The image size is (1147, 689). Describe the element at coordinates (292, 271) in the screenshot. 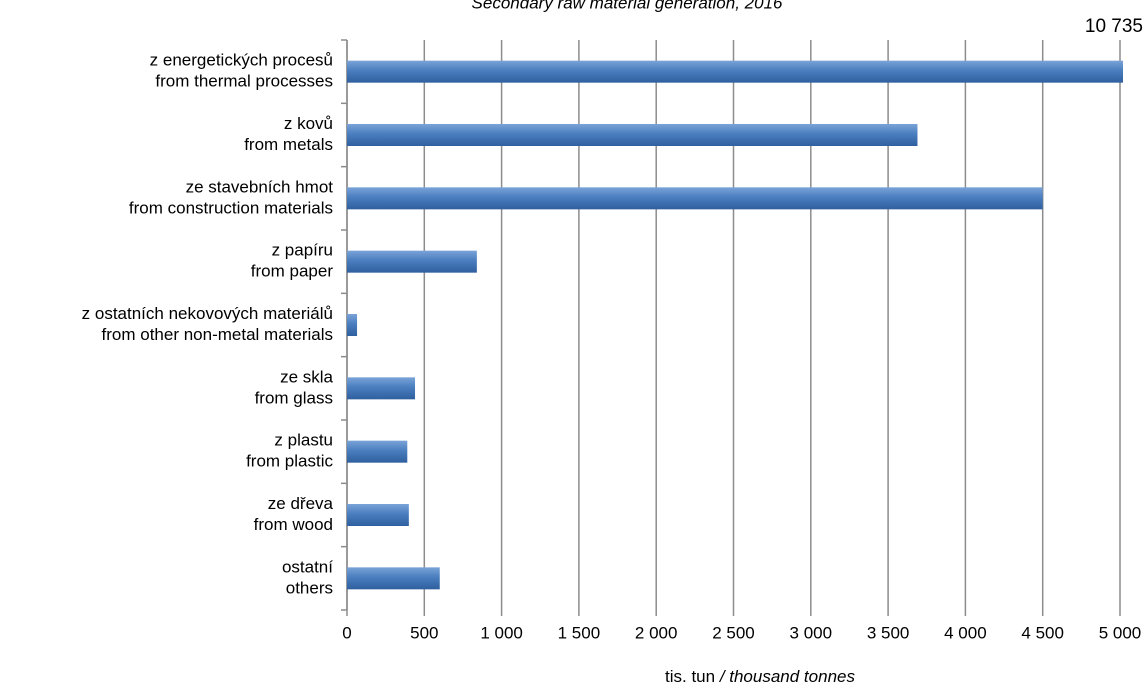

I see `y-tick-label-line: from paper` at that location.